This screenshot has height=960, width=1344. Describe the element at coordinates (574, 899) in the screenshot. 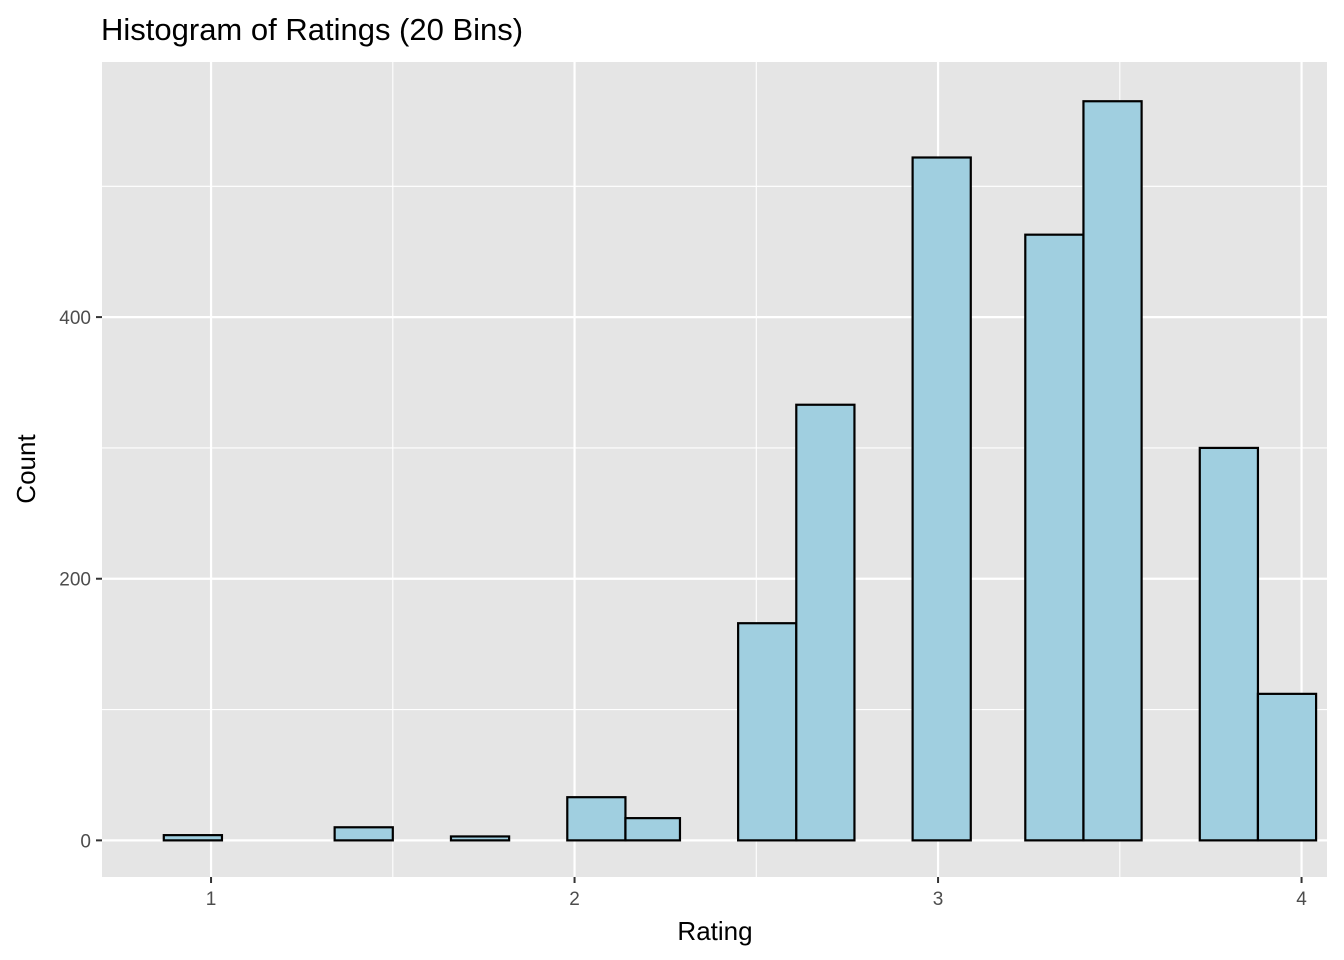

I see `x-tick-label: 2` at that location.